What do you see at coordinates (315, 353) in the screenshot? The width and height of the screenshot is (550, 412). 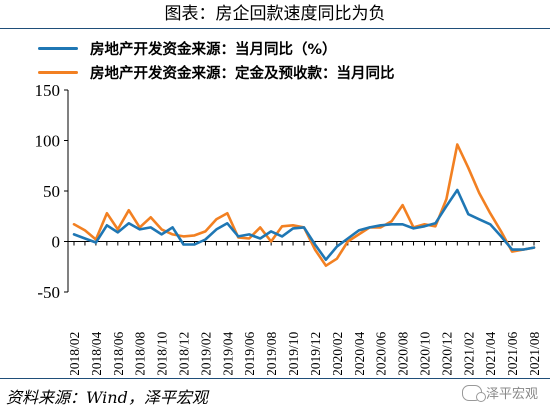 I see `x-tick-label: 2019/12` at bounding box center [315, 353].